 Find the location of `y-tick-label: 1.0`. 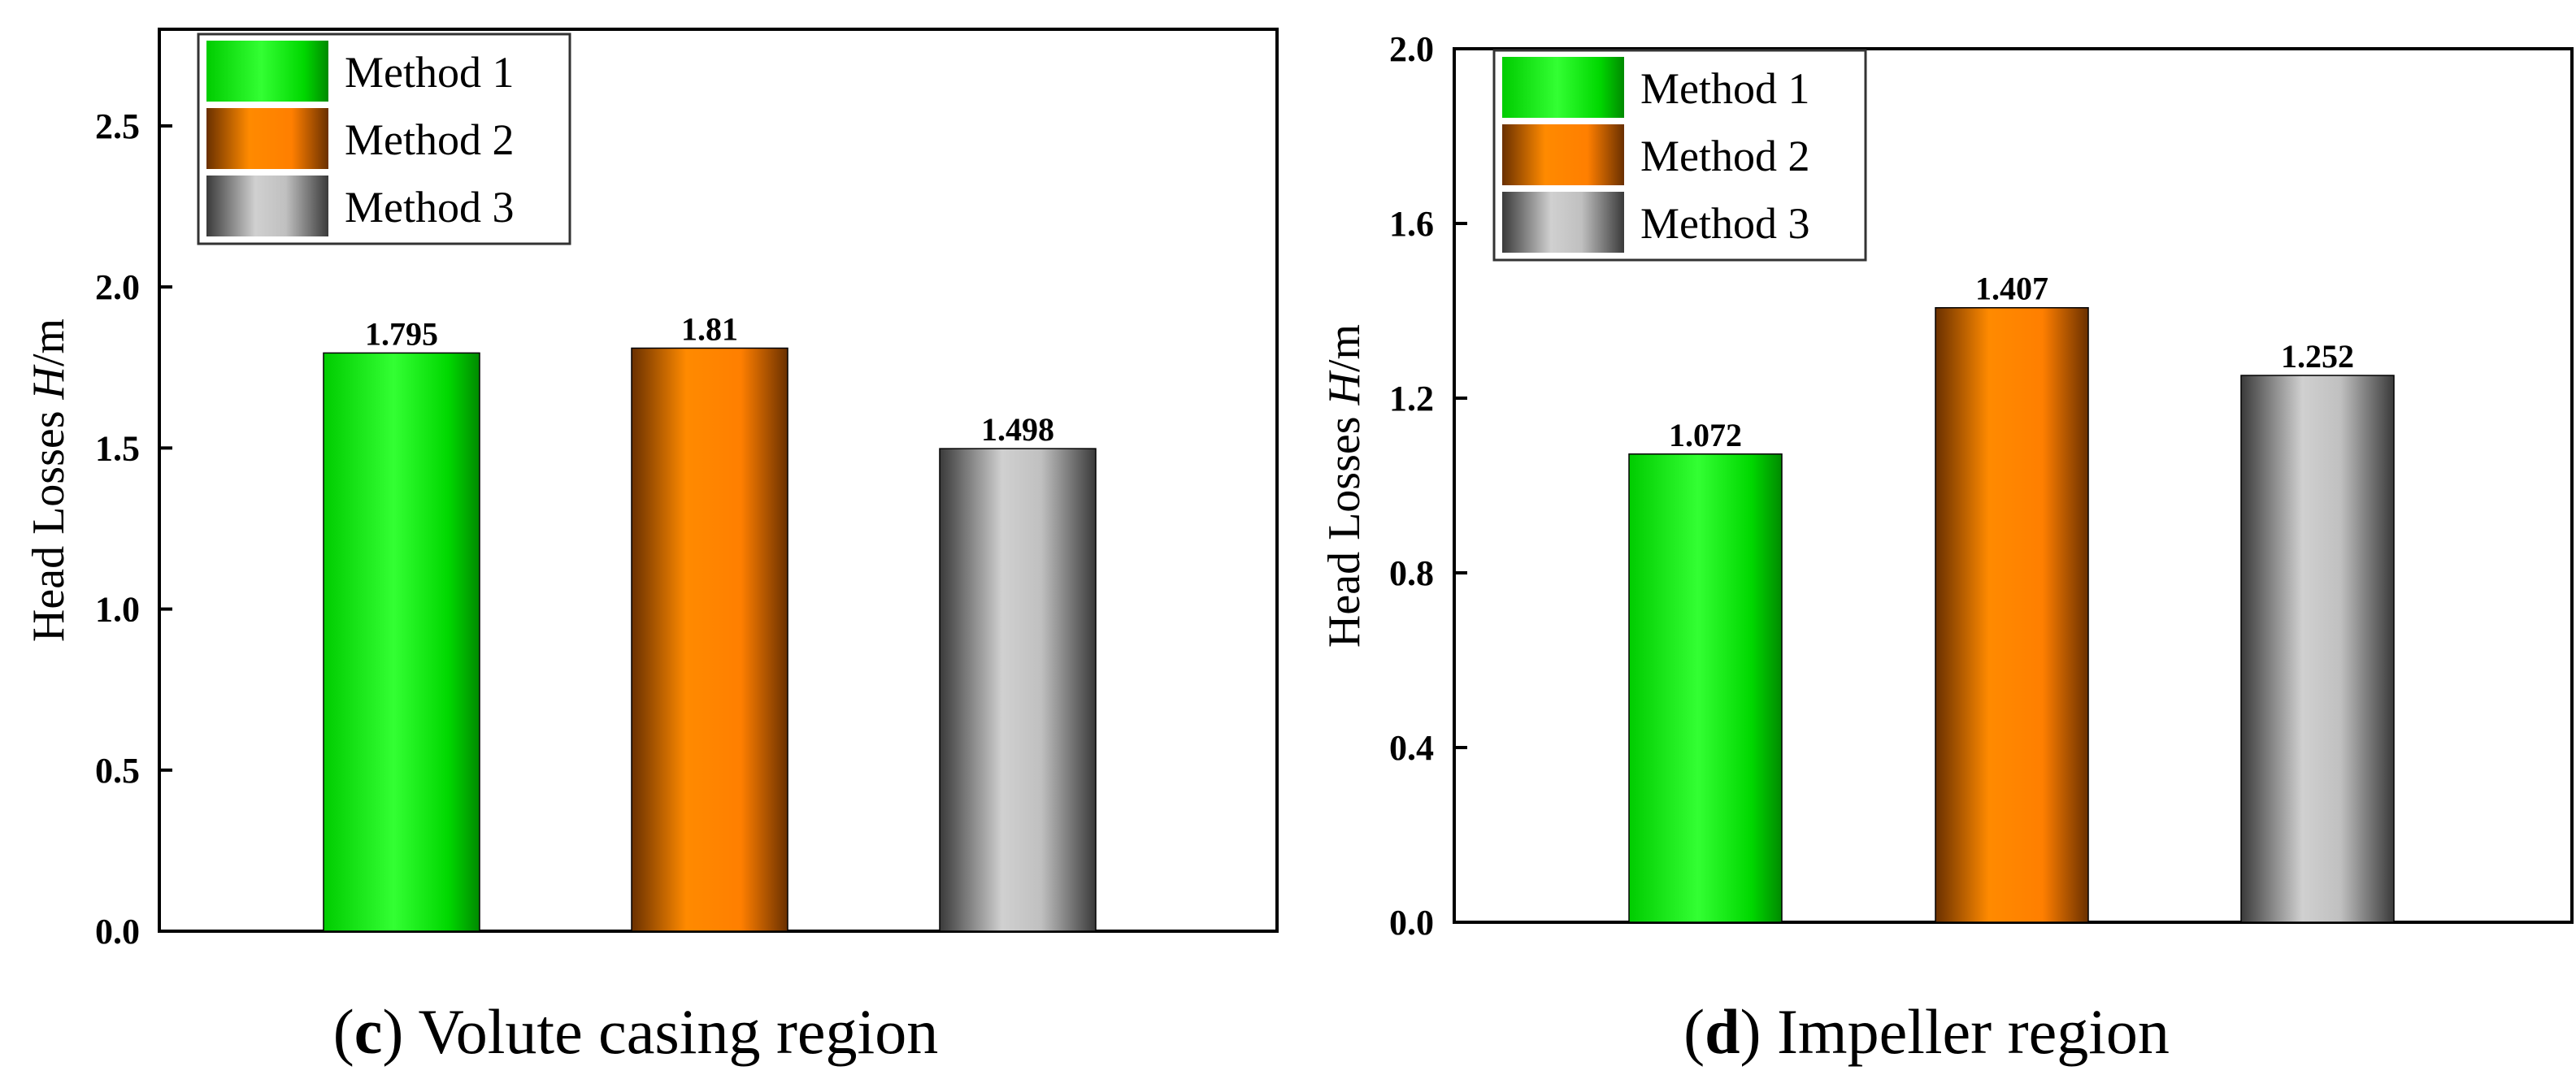

y-tick-label: 1.0 is located at coordinates (117, 610).